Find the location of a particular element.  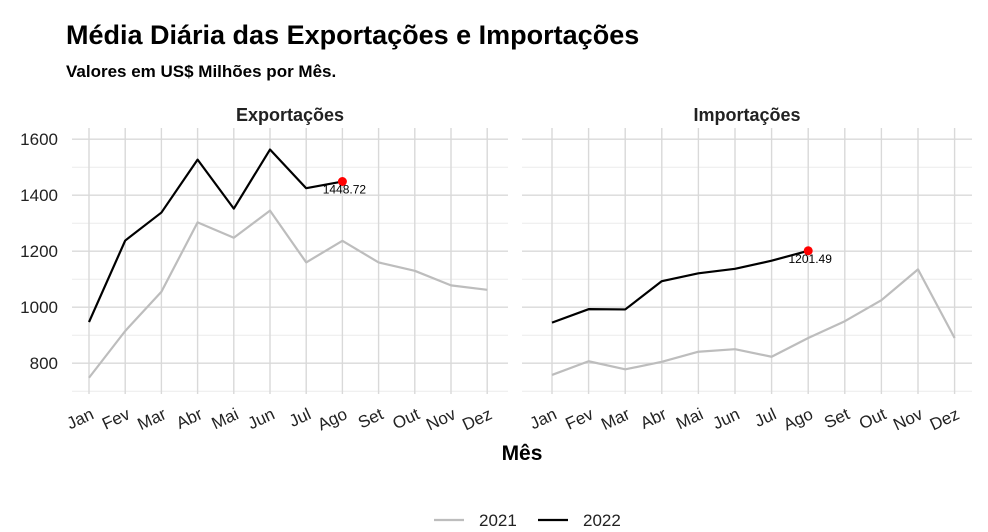

x-axis-title: Mês is located at coordinates (522, 453).